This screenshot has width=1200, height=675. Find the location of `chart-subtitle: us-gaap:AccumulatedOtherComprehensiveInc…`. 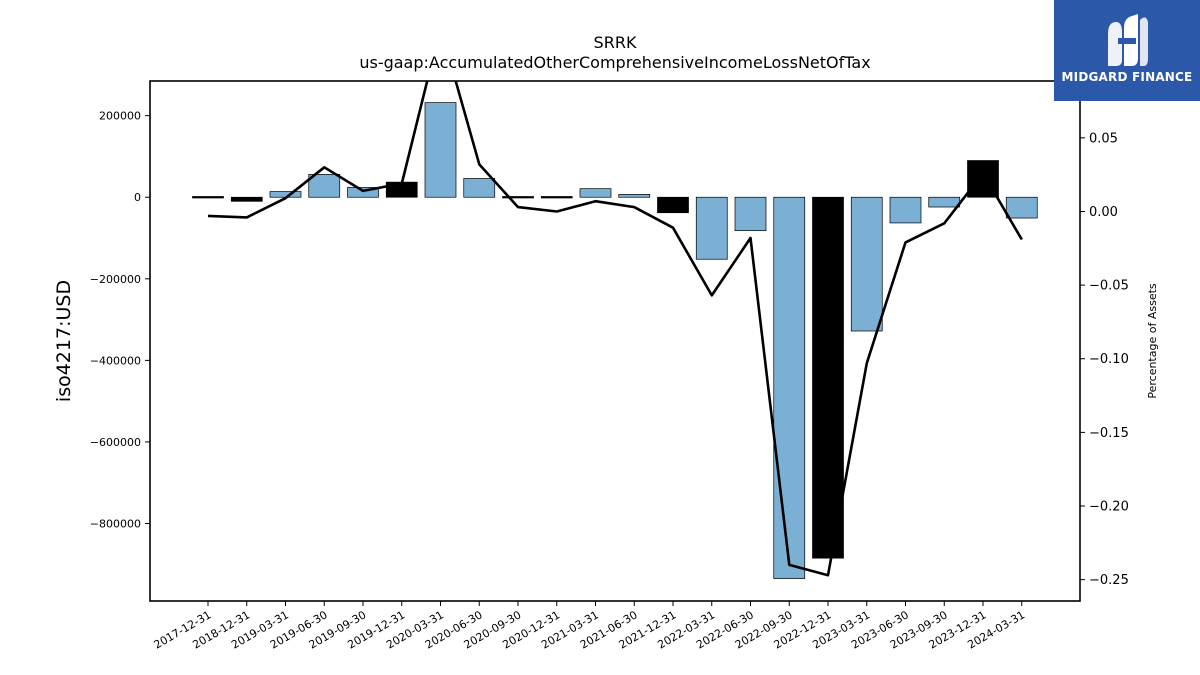

chart-subtitle: us-gaap:AccumulatedOtherComprehensiveInc… is located at coordinates (614, 62).